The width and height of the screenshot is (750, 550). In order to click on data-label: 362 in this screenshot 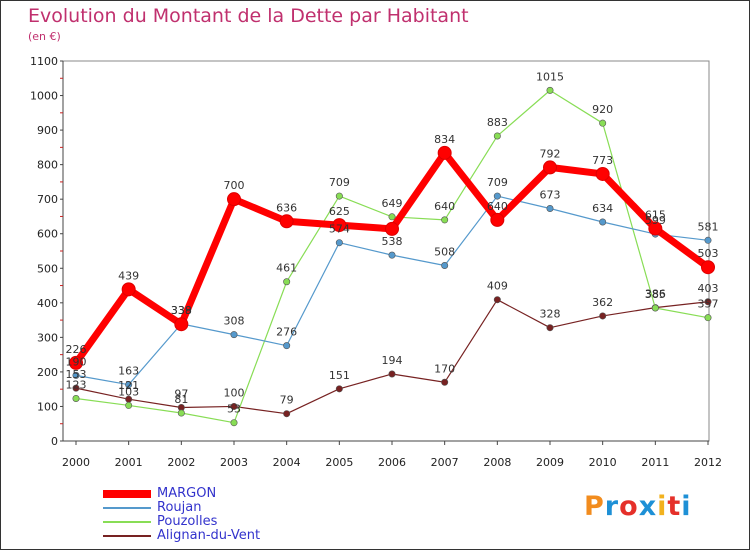, I will do `click(602, 302)`.